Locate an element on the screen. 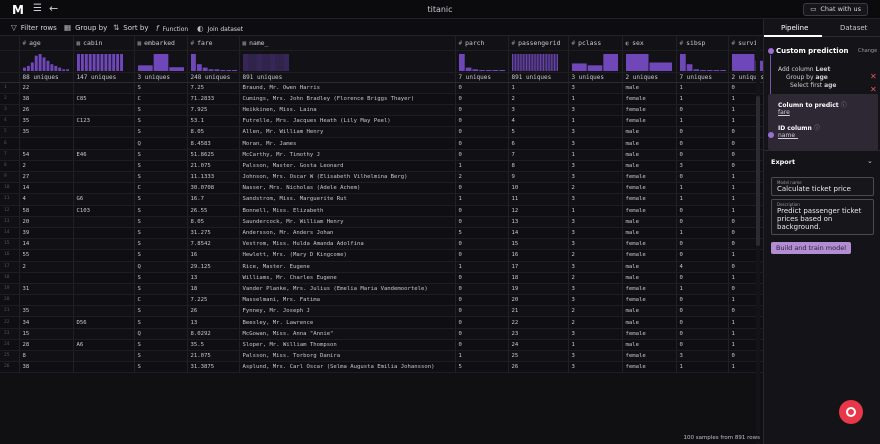 This screenshot has width=880, height=444. column-header-sibsp: # sibsp is located at coordinates (702, 43).